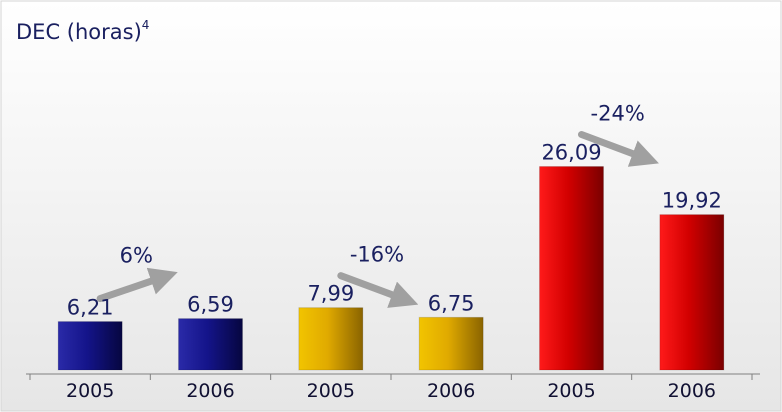 The width and height of the screenshot is (782, 412). I want to click on x-tick-label-6: 2006, so click(692, 391).